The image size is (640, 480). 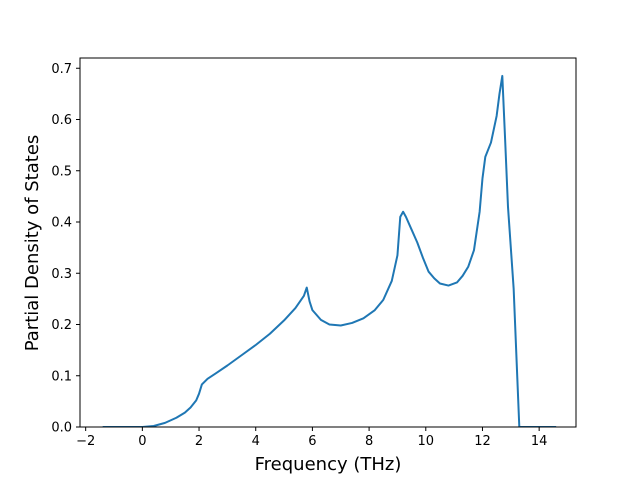 I want to click on x-tick-label: 6, so click(x=312, y=441).